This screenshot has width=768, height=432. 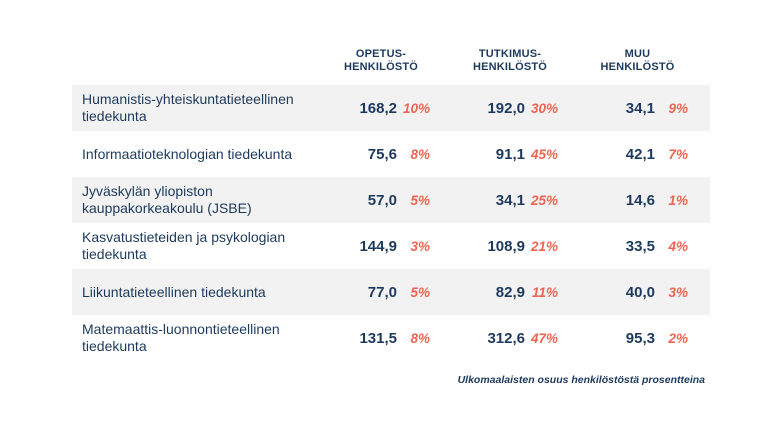 I want to click on foreigner-share-pct: 1%, so click(x=678, y=200).